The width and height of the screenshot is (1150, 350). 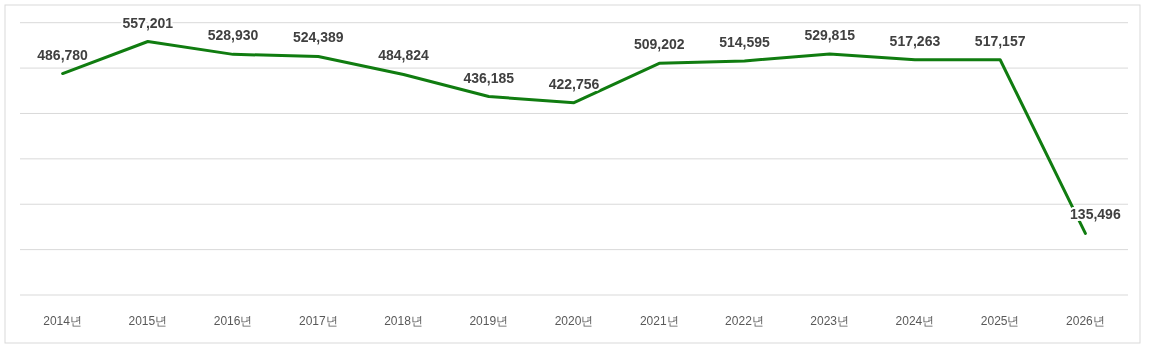 What do you see at coordinates (574, 321) in the screenshot?
I see `x-tick-label: 2020년` at bounding box center [574, 321].